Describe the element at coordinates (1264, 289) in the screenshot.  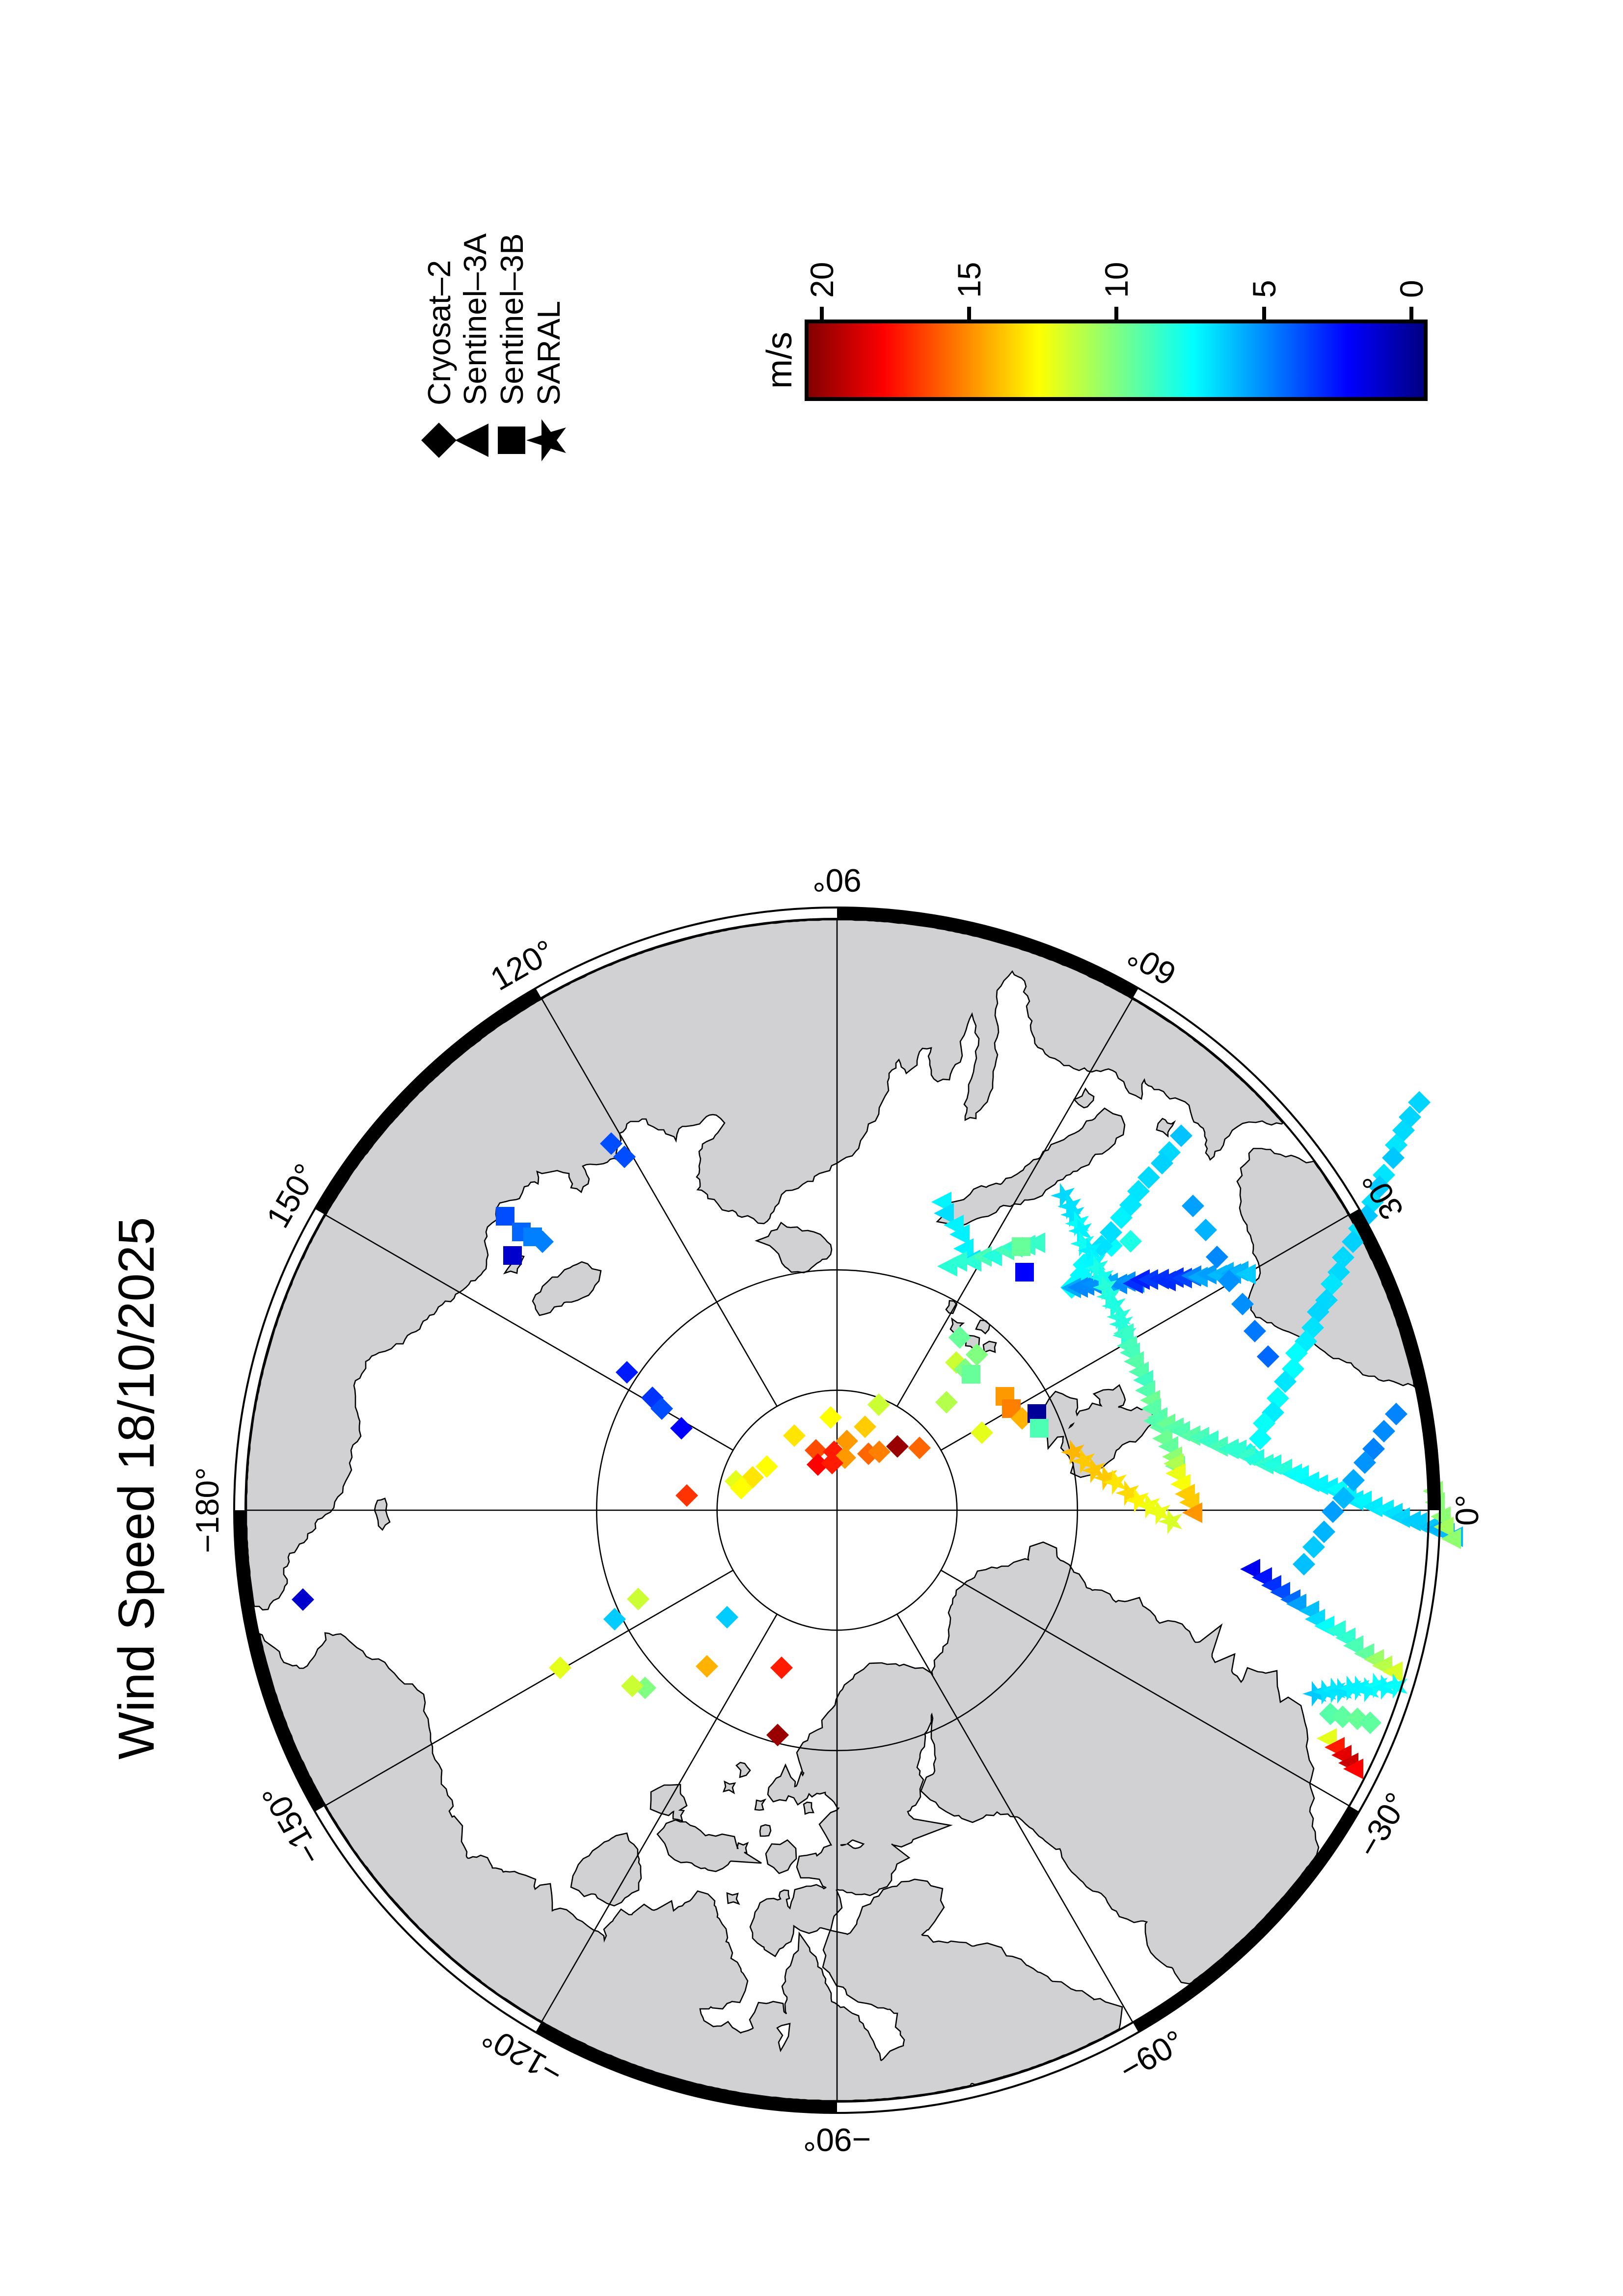
I see `svg-text: 5` at that location.